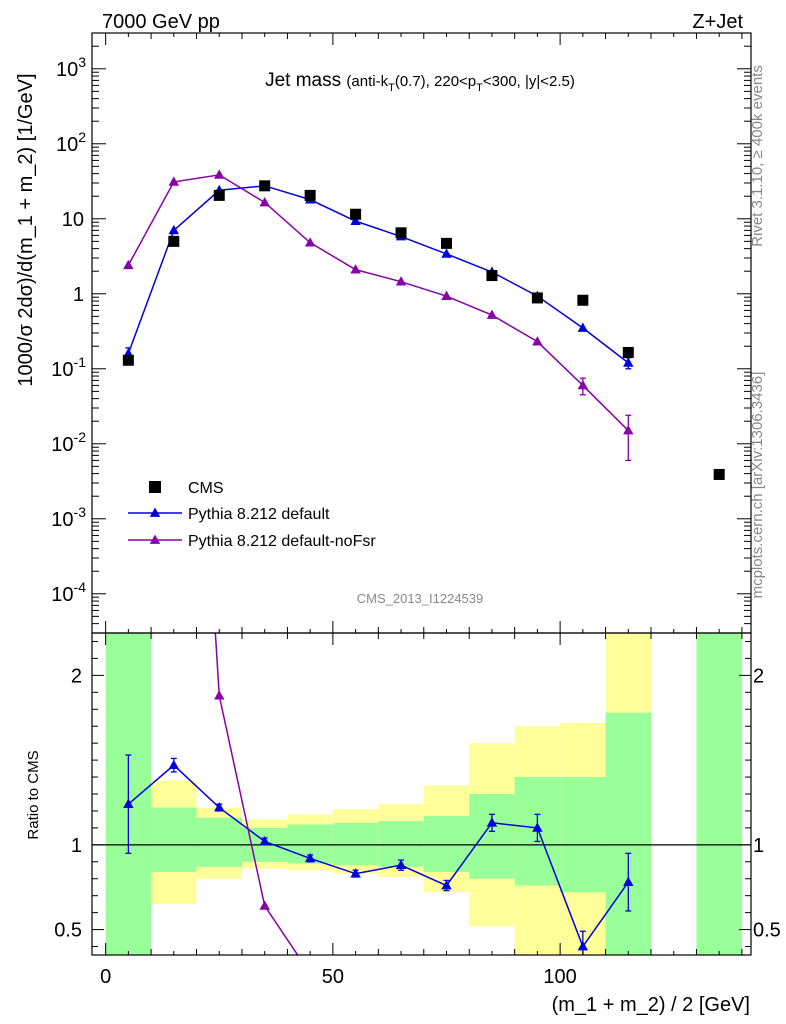 This screenshot has height=1024, width=786. I want to click on main-y-tick-mantissa-0: 10, so click(62, 595).